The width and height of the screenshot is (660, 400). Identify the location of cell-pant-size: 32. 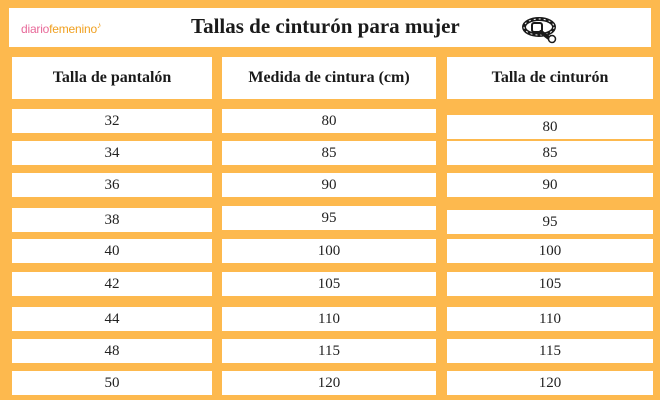
(112, 121).